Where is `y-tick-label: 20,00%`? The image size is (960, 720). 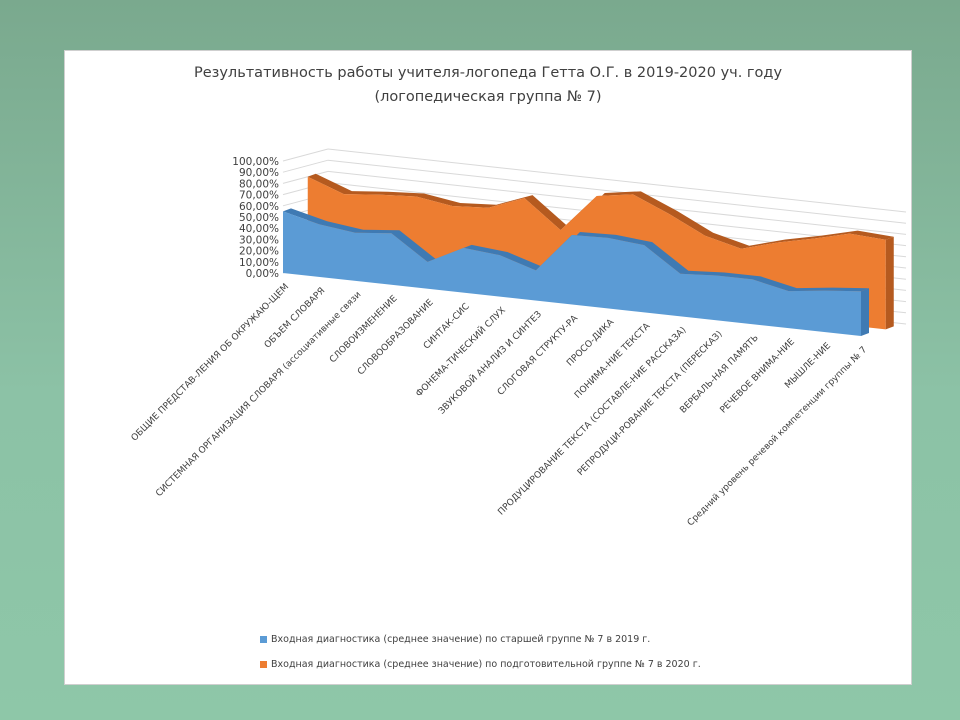 y-tick-label: 20,00% is located at coordinates (259, 252).